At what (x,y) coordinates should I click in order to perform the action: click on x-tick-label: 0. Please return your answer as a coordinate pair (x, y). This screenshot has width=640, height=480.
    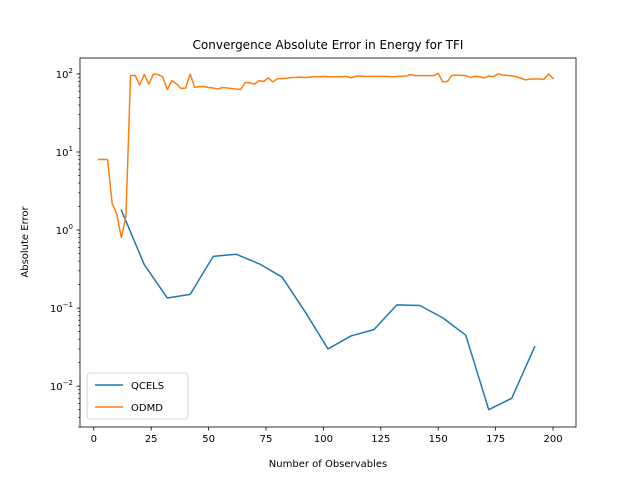
    Looking at the image, I should click on (94, 439).